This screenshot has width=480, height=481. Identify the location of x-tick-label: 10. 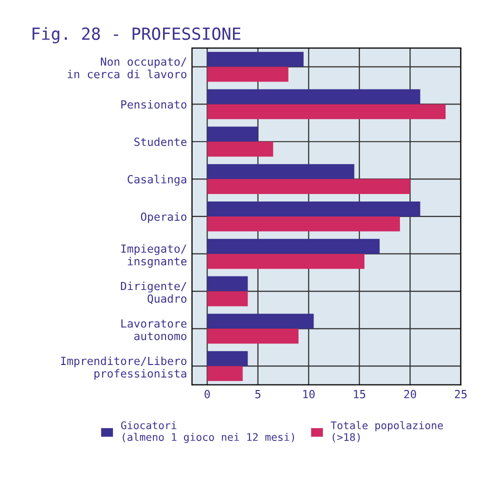
(309, 394).